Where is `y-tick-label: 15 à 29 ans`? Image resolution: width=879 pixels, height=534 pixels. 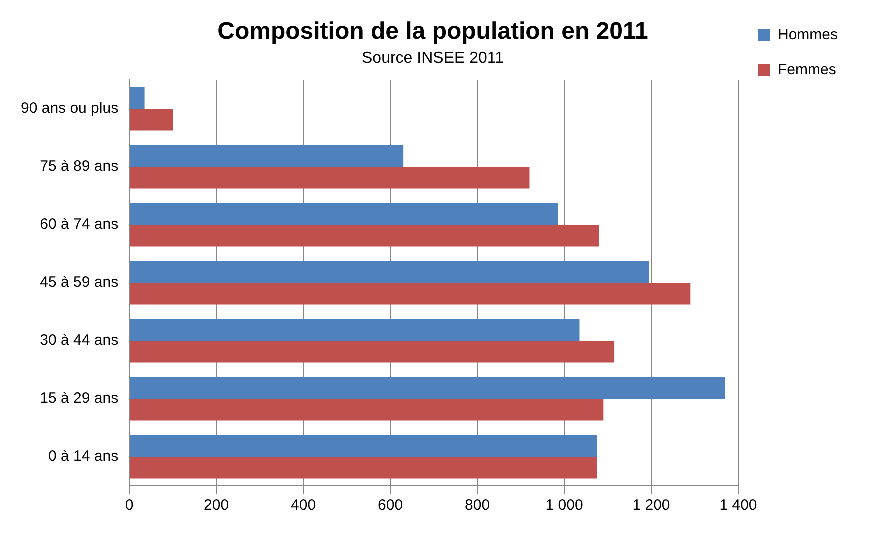
y-tick-label: 15 à 29 ans is located at coordinates (79, 399).